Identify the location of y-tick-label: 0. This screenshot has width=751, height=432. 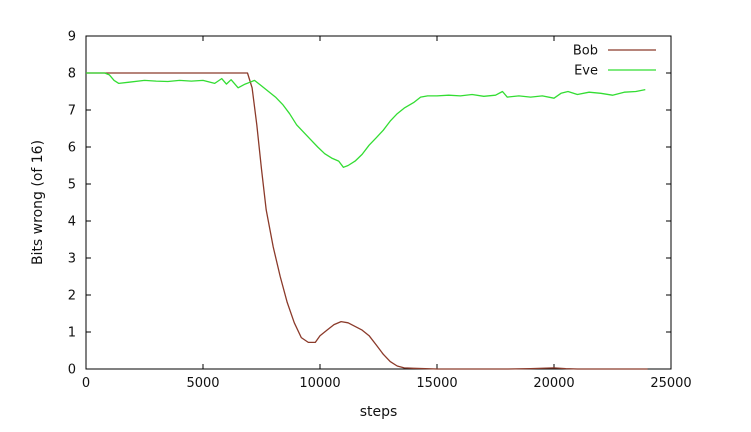
(72, 370).